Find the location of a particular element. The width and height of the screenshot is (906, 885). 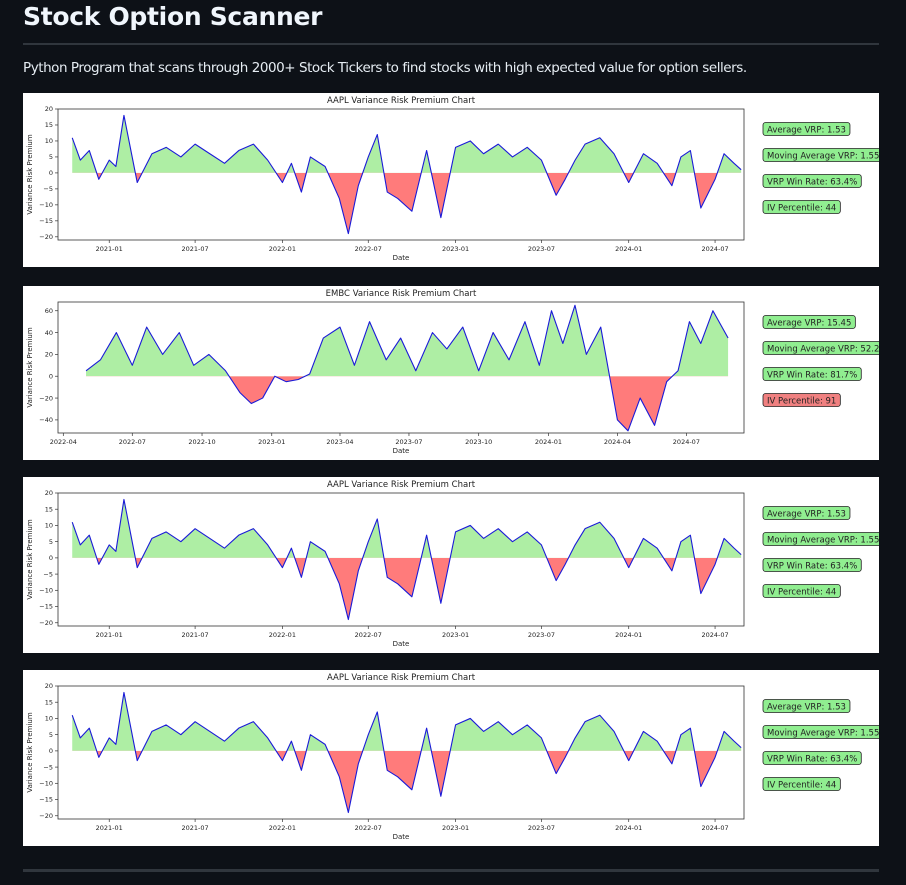

x-tick-label: 2023-04 is located at coordinates (339, 442).